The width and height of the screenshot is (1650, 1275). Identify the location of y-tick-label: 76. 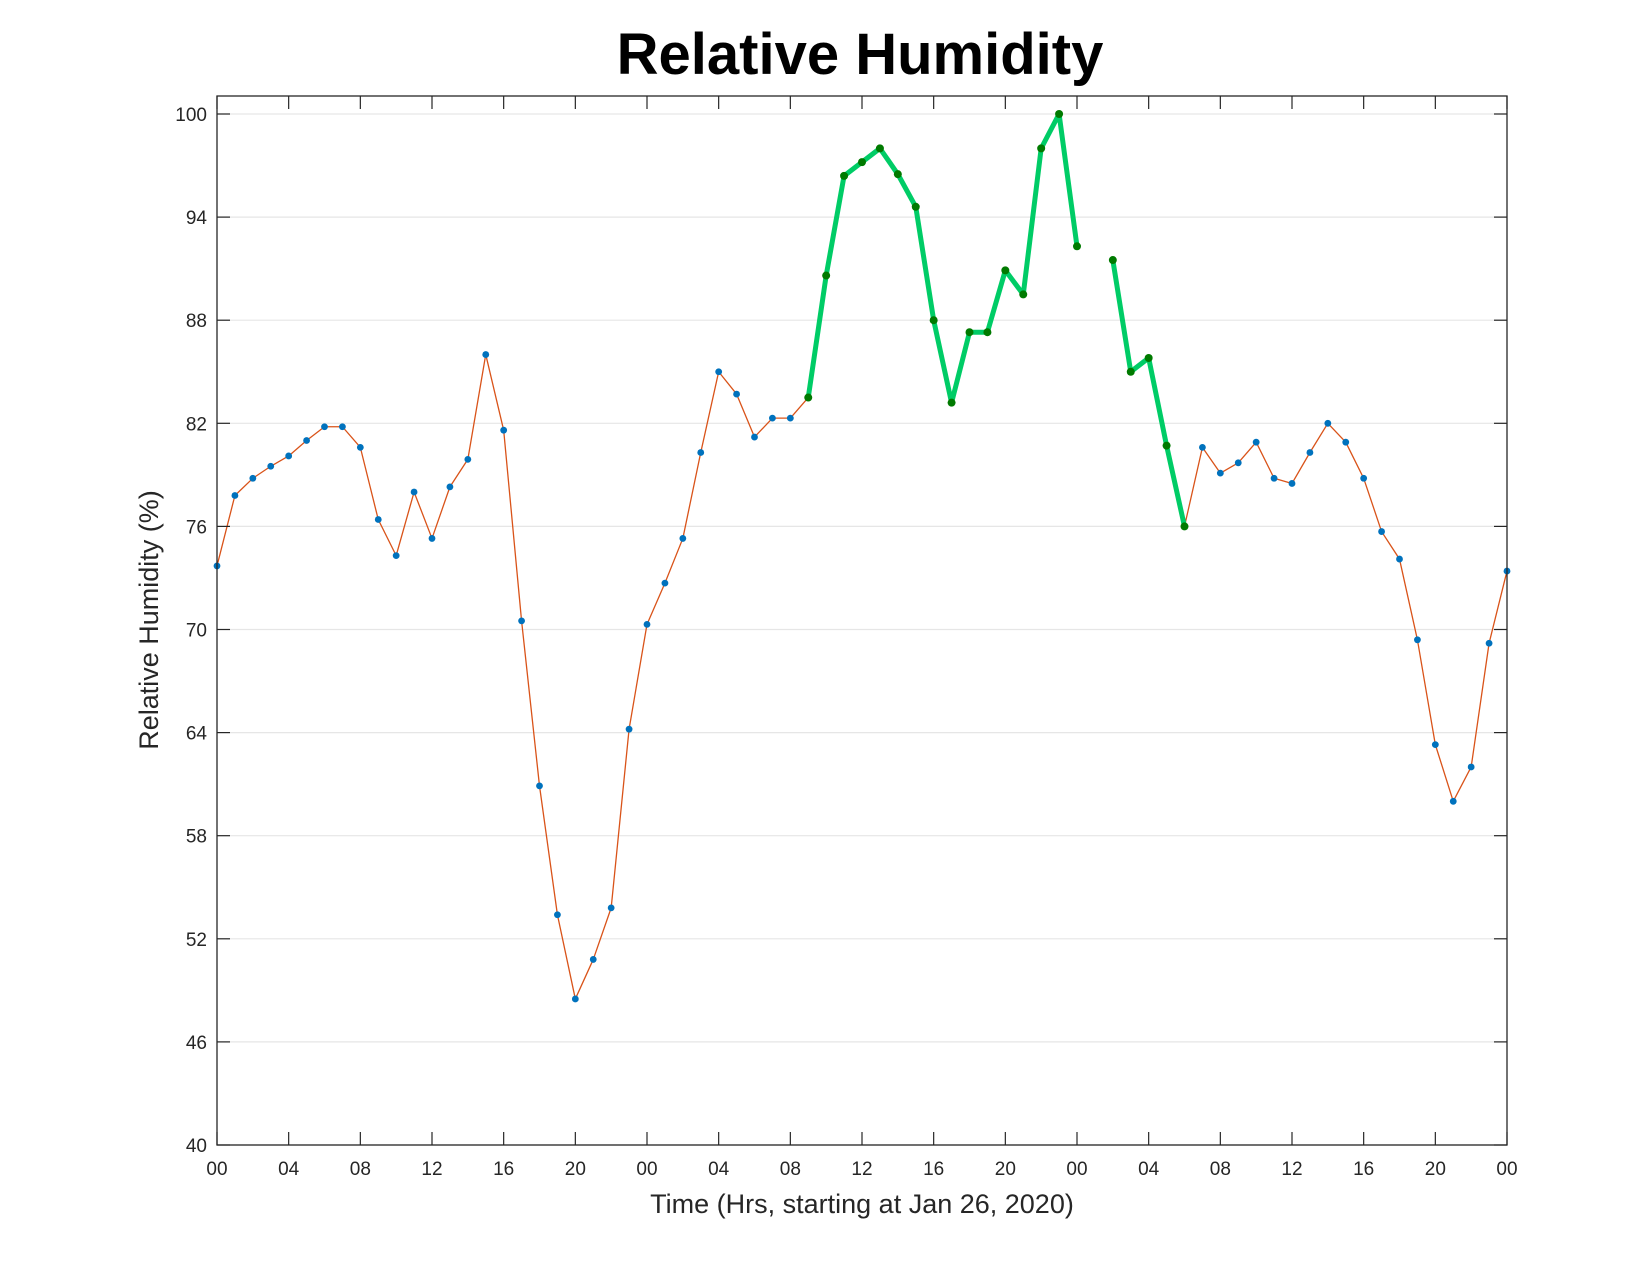
(196, 527).